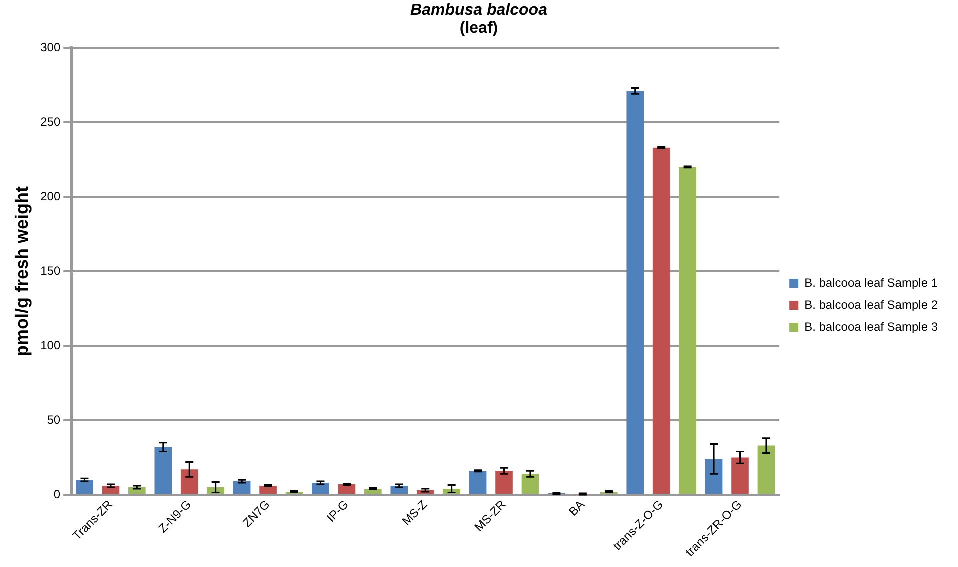 This screenshot has width=958, height=567. I want to click on y-tick-label: 0, so click(57, 494).